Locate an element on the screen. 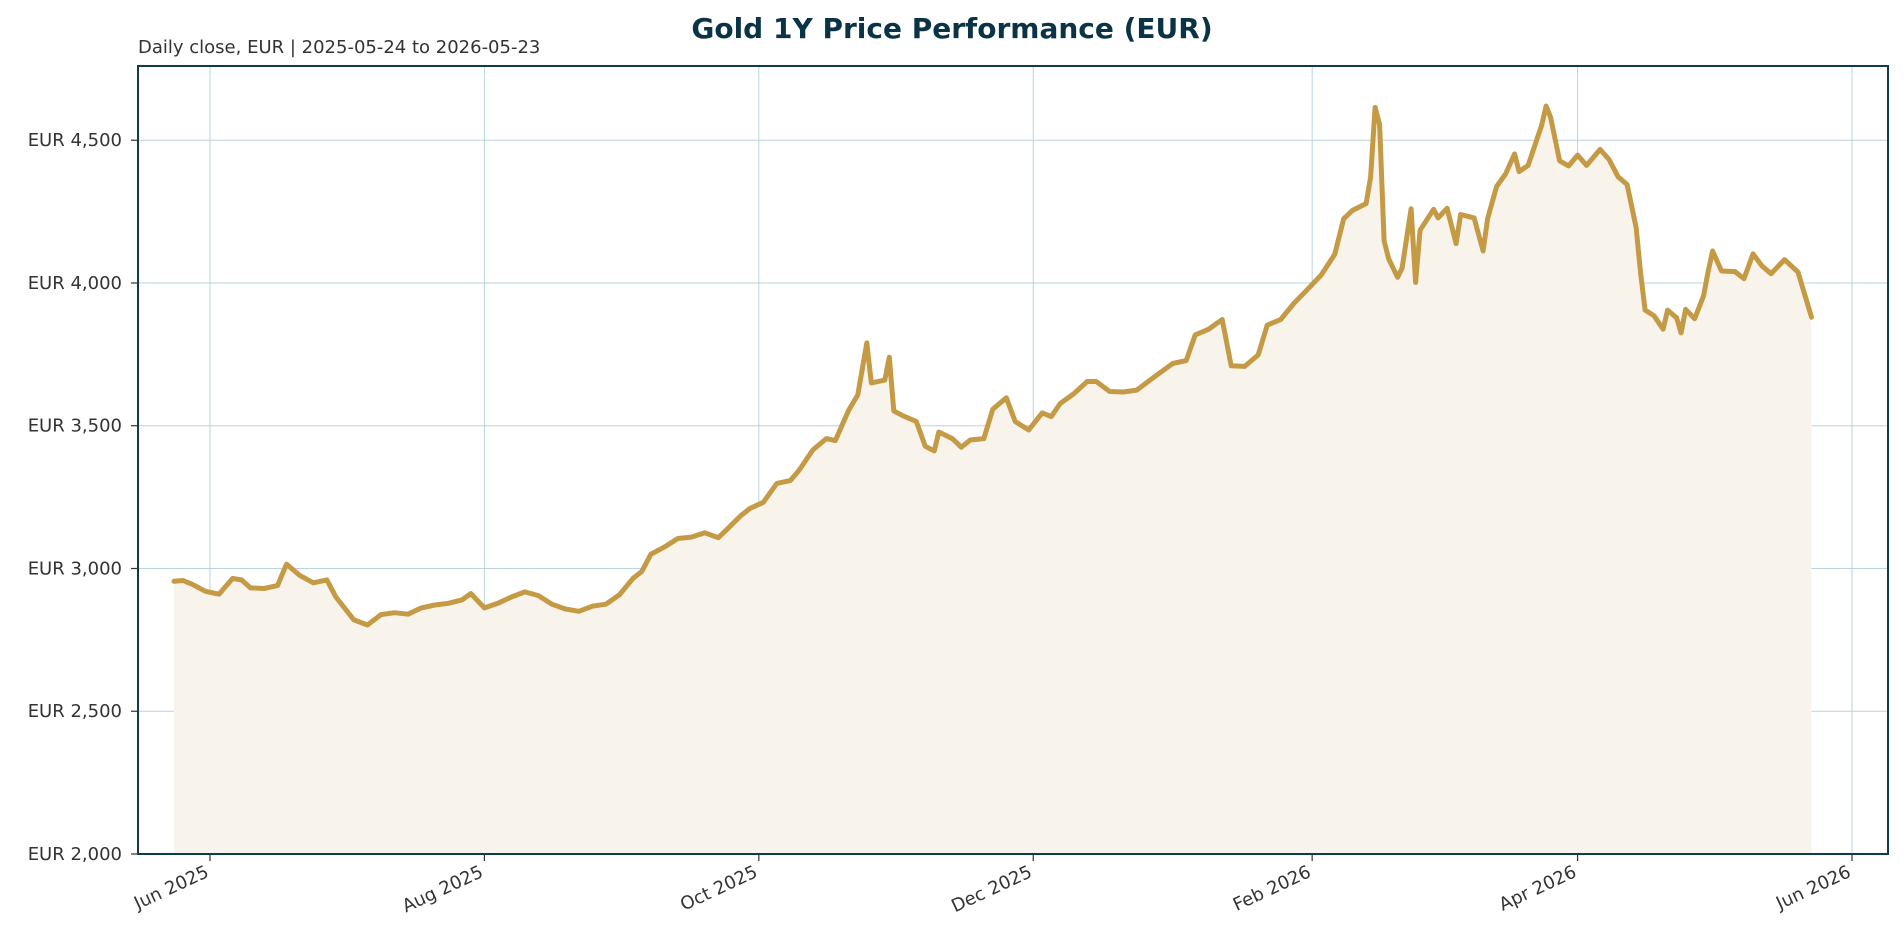 The height and width of the screenshot is (948, 1904). x-tick-label: Apr 2026 is located at coordinates (1538, 888).